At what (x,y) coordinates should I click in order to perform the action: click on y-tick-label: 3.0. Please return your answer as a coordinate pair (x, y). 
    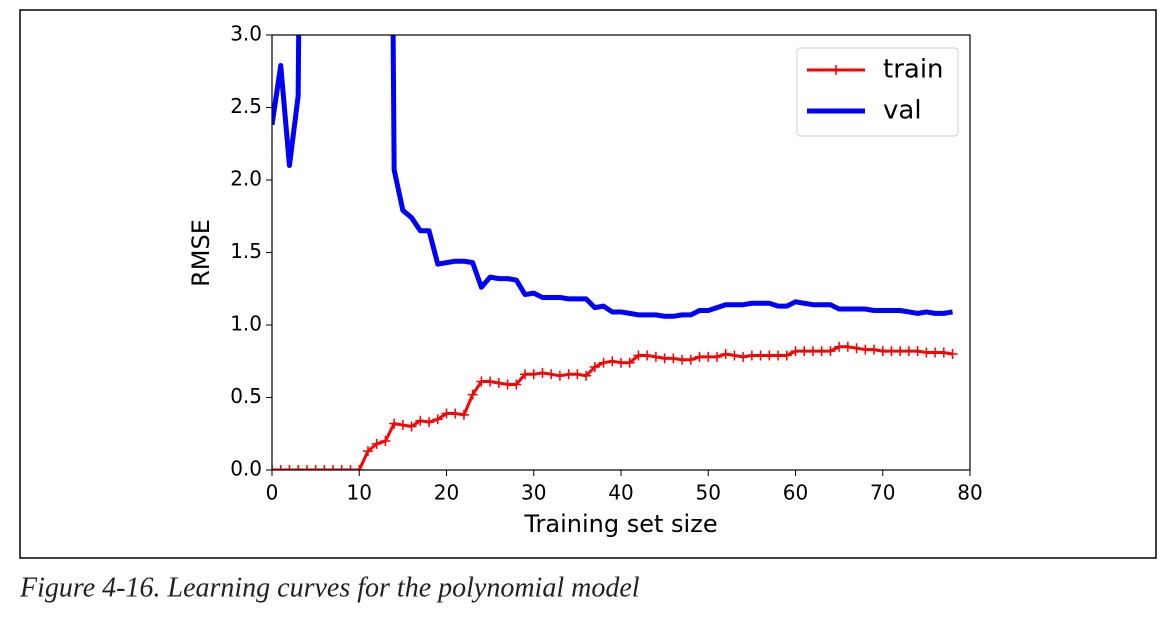
    Looking at the image, I should click on (246, 34).